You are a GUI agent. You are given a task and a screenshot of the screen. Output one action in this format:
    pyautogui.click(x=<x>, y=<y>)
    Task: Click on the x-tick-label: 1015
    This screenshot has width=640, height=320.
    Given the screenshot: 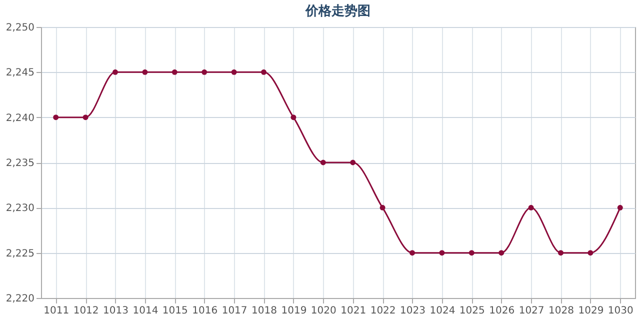 What is the action you would take?
    pyautogui.click(x=175, y=311)
    